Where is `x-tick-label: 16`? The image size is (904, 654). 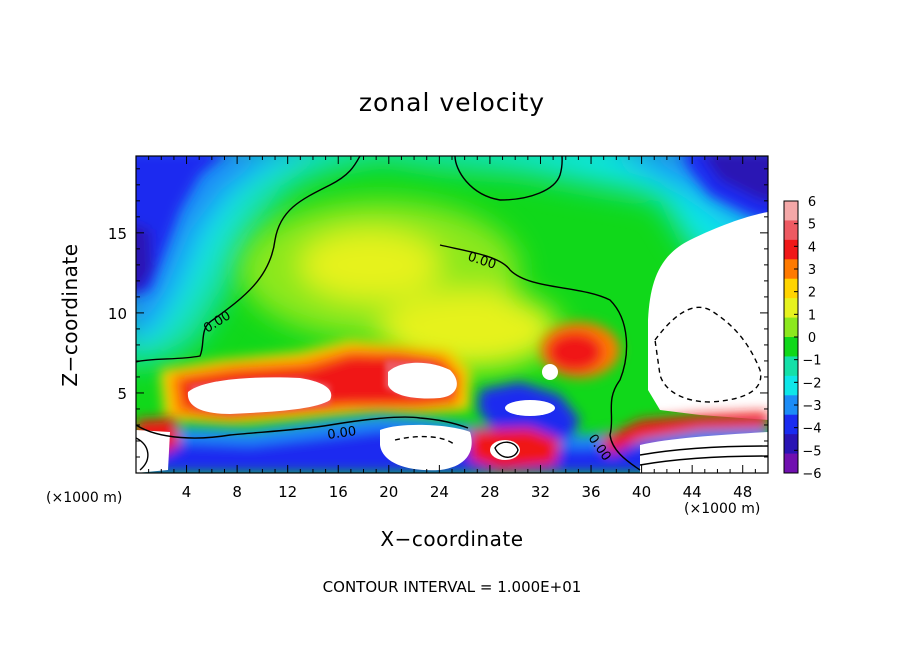 x-tick-label: 16 is located at coordinates (338, 492).